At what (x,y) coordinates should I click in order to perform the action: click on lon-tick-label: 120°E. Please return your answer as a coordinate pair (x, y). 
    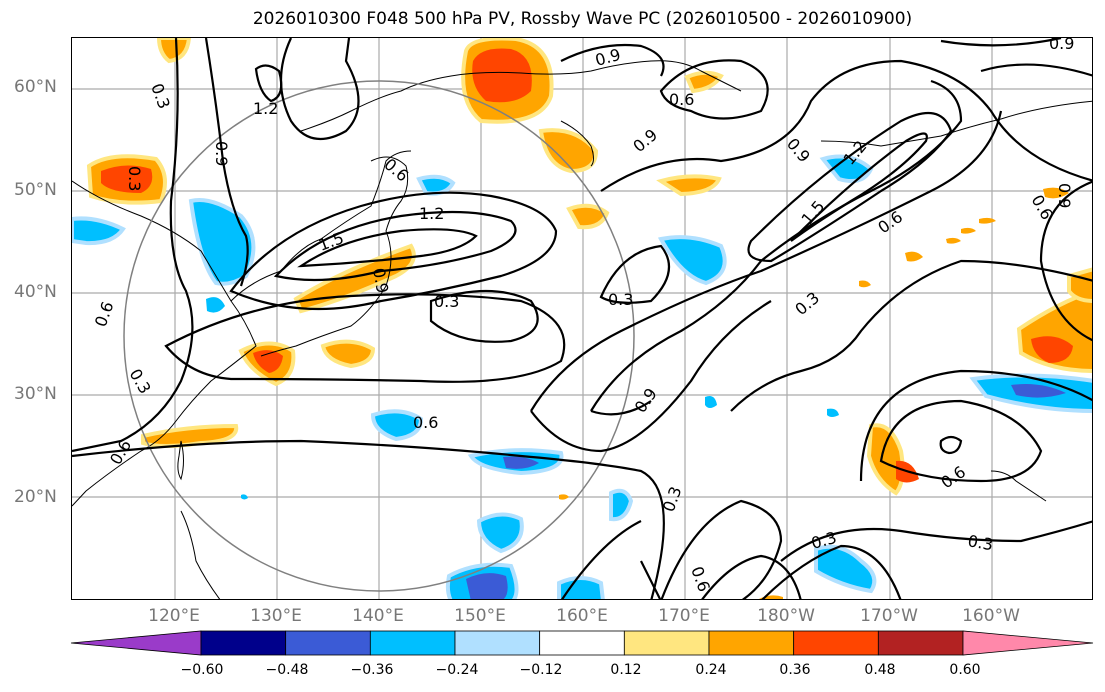
    Looking at the image, I should click on (174, 616).